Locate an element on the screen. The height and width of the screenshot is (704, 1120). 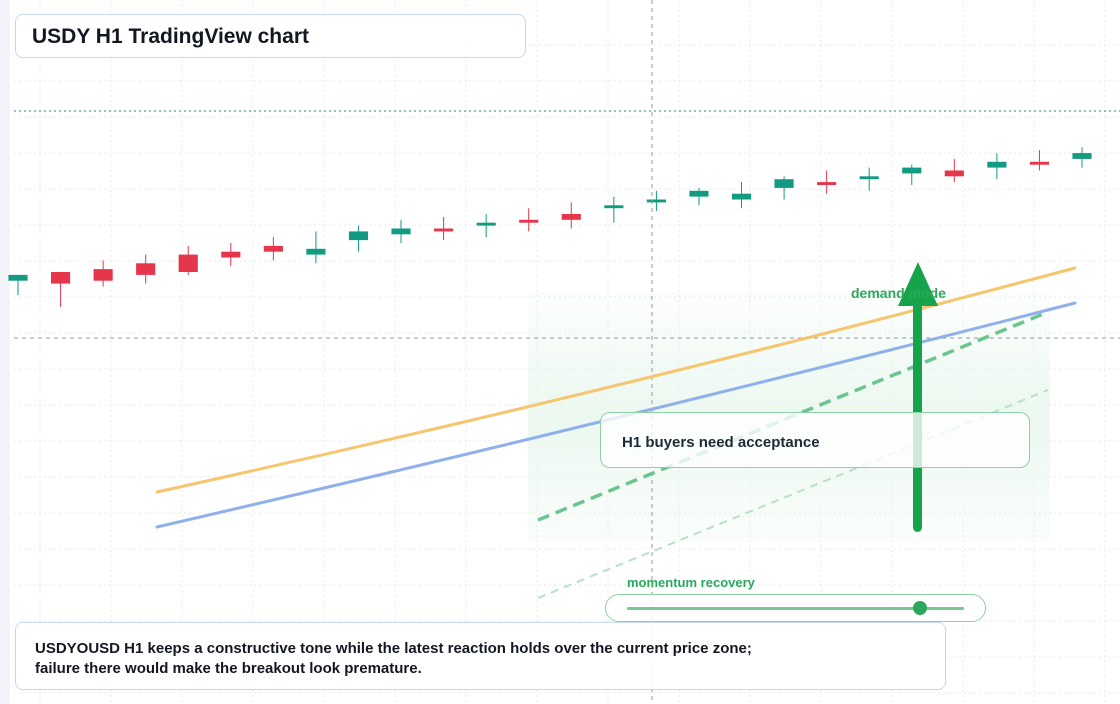
momentum-label: momentum recovery is located at coordinates (691, 582).